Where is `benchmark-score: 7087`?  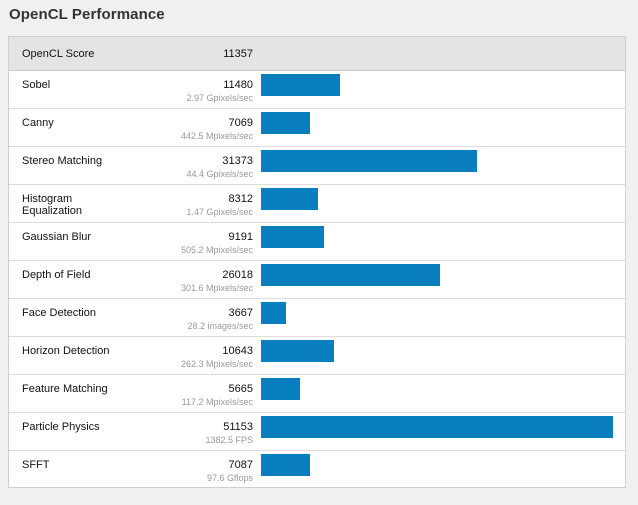 benchmark-score: 7087 is located at coordinates (240, 465).